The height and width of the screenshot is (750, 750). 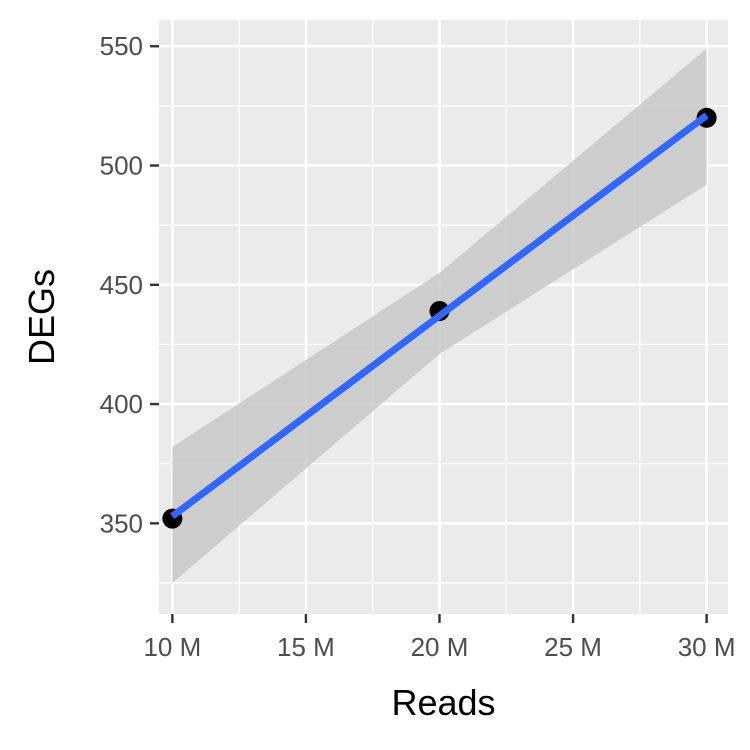 What do you see at coordinates (573, 647) in the screenshot?
I see `x-tick-label: 25 M` at bounding box center [573, 647].